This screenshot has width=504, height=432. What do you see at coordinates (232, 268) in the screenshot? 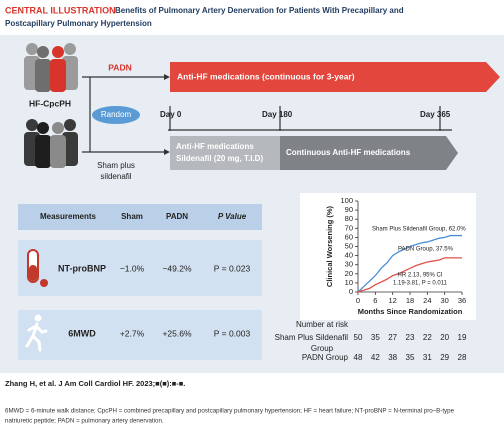
I see `table-cell: P = 0.023` at bounding box center [232, 268].